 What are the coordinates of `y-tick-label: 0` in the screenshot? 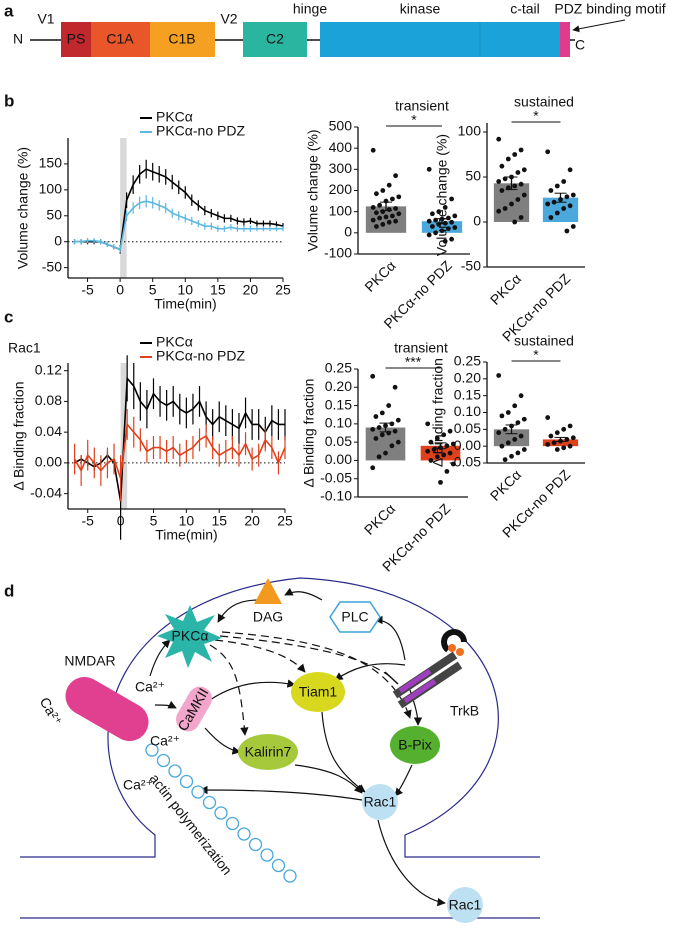 It's located at (58, 240).